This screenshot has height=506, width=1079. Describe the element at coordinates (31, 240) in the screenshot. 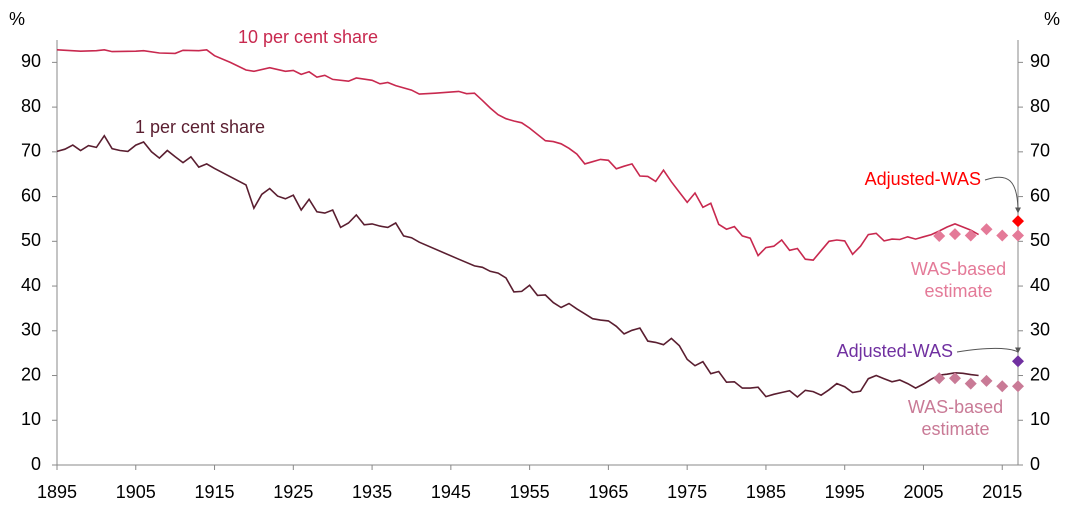

I see `y-tick-label: 50` at that location.